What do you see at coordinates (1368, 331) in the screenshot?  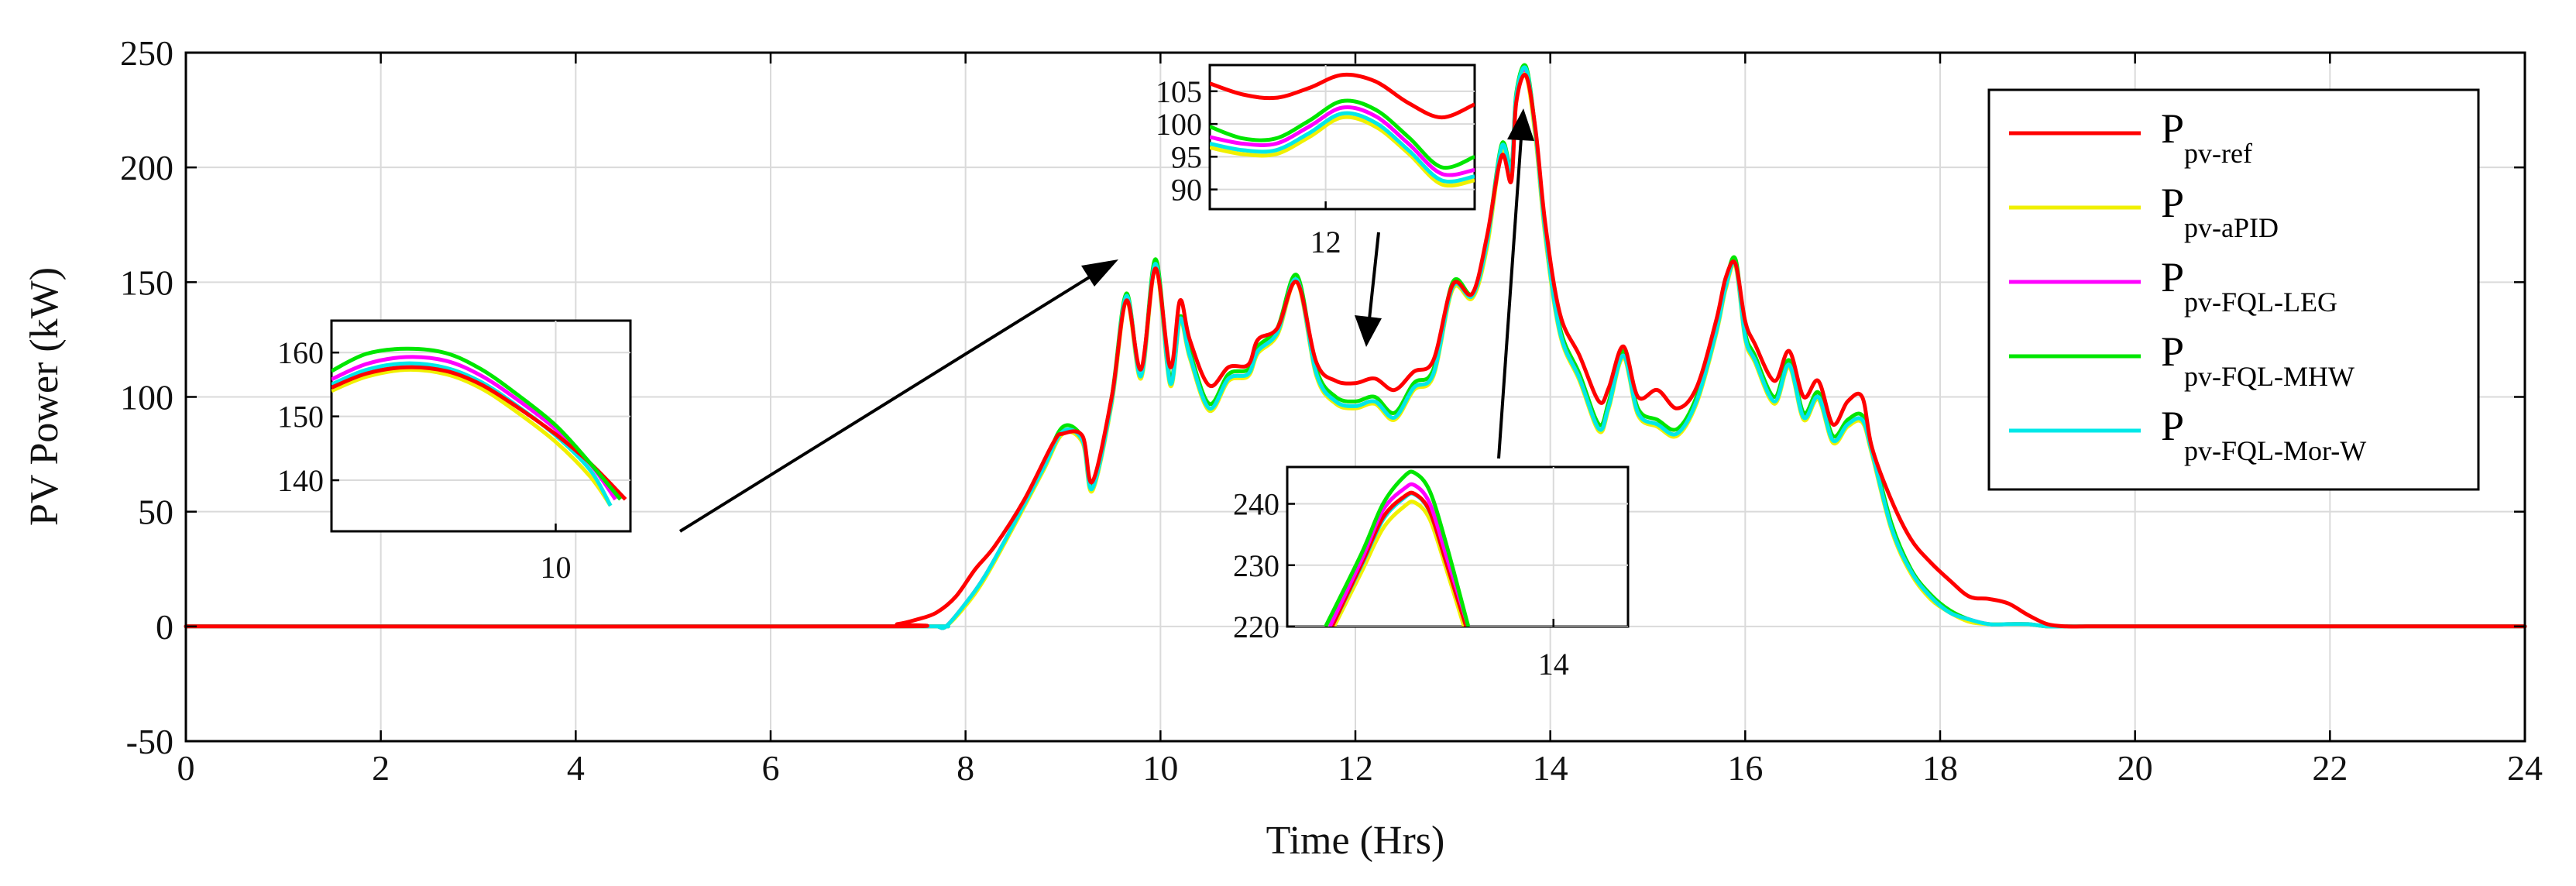 I see `arrow-to-12h-head` at bounding box center [1368, 331].